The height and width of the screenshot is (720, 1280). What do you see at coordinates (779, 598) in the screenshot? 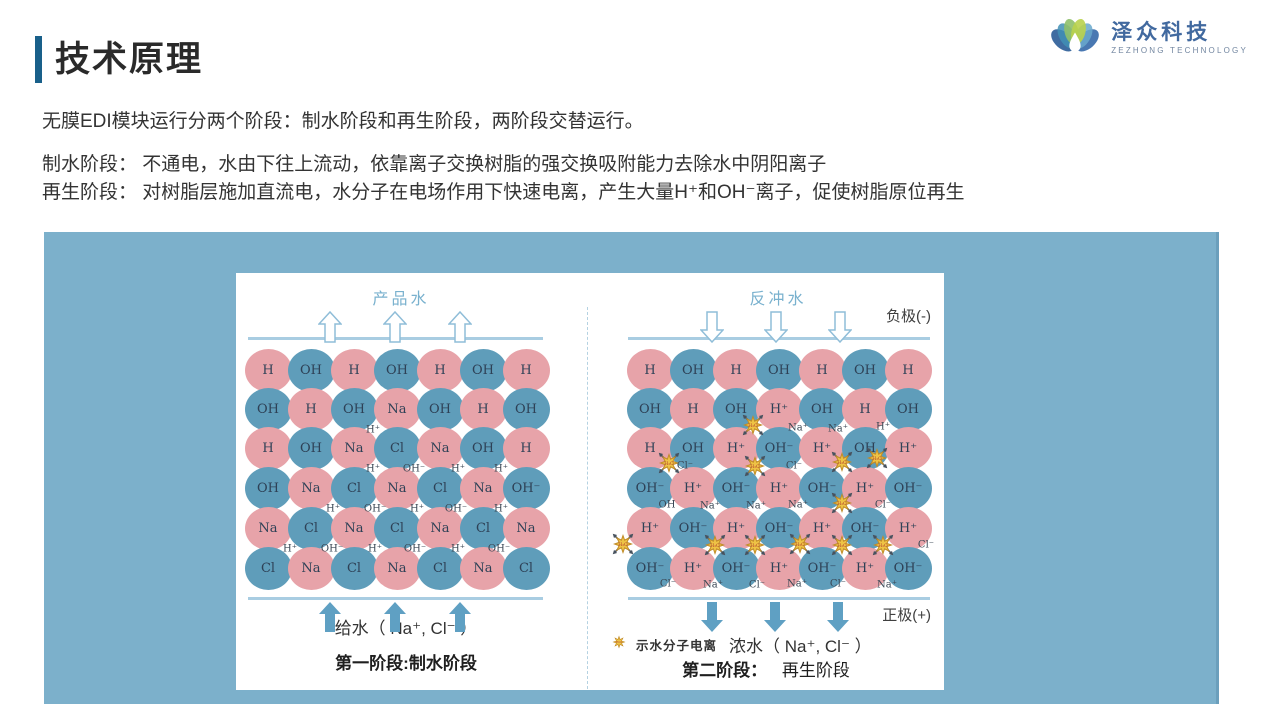
I see `right-bottom-membrane-line` at bounding box center [779, 598].